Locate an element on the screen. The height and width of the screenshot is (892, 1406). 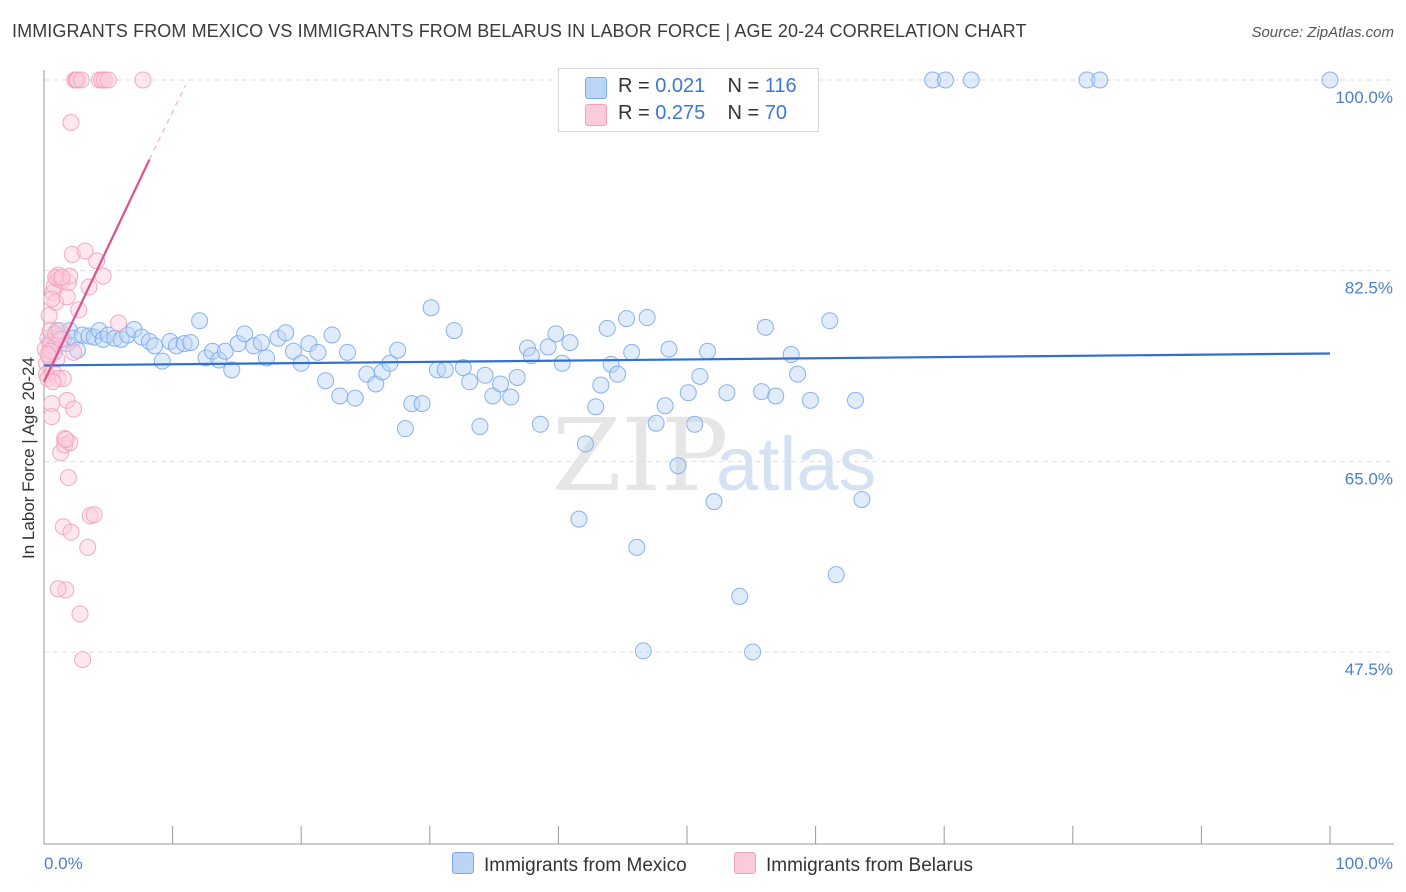
bottom-legend-swatch-mexico is located at coordinates (463, 863).